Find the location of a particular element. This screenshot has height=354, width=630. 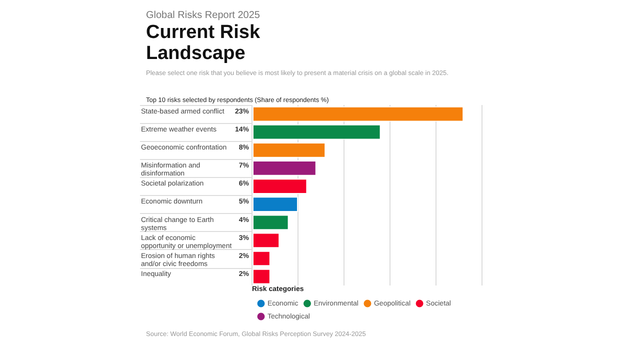

chart-title: Current Risk Landscape is located at coordinates (204, 43).